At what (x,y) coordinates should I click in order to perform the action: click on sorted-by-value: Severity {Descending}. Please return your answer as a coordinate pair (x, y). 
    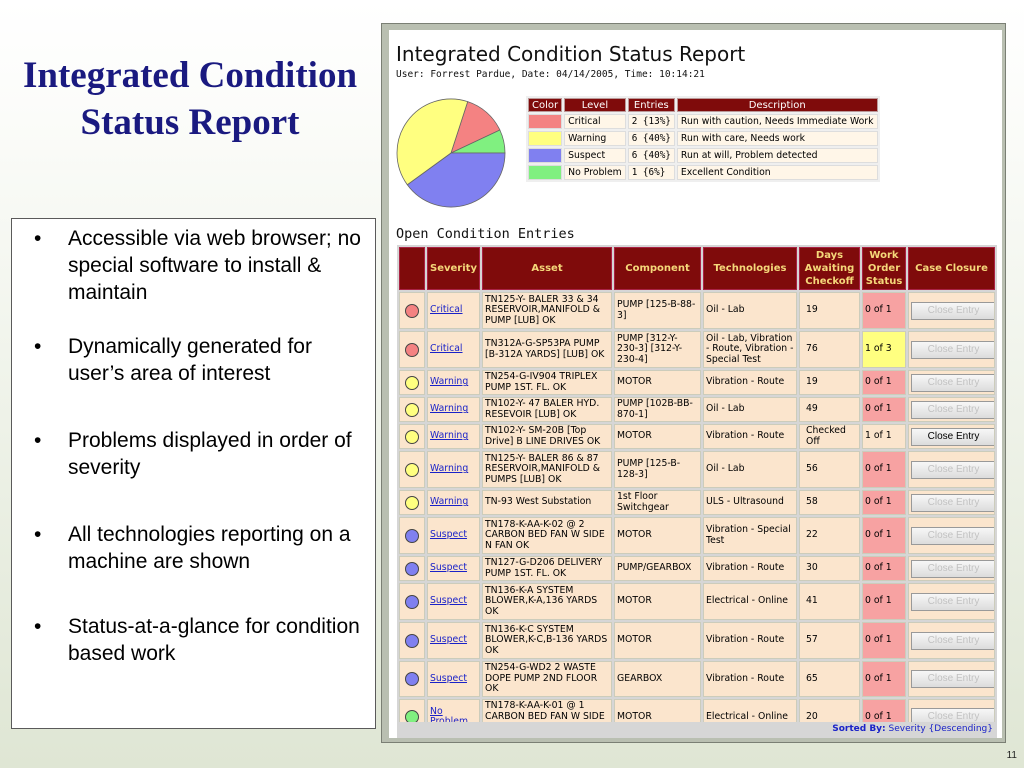
    Looking at the image, I should click on (940, 729).